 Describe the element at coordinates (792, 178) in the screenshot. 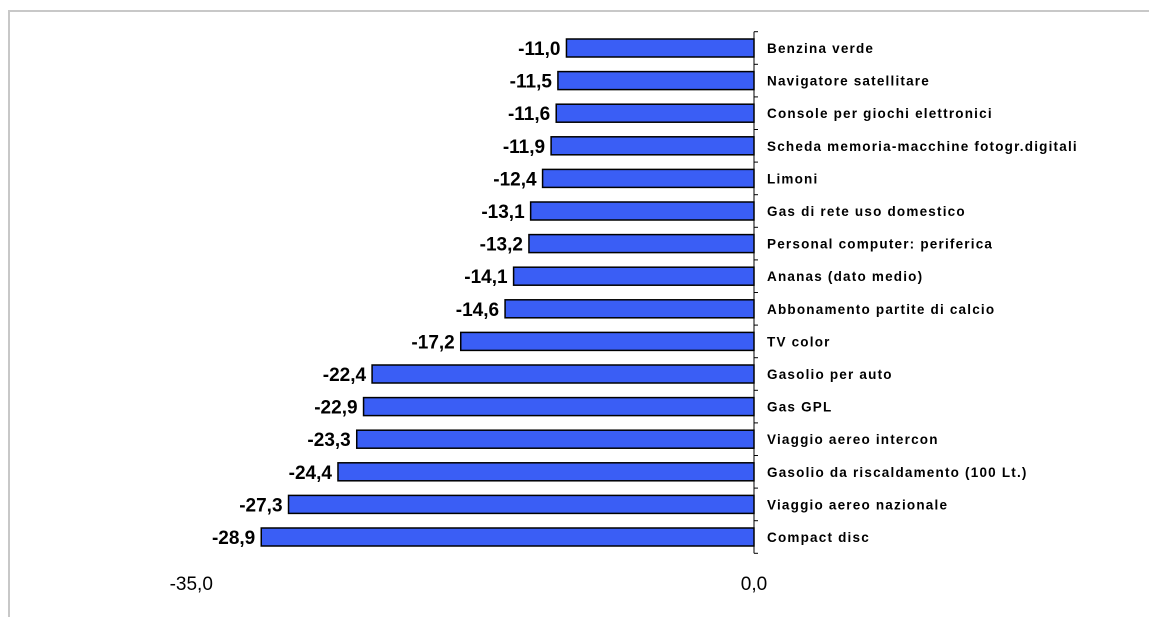

I see `category-label: Limoni` at that location.